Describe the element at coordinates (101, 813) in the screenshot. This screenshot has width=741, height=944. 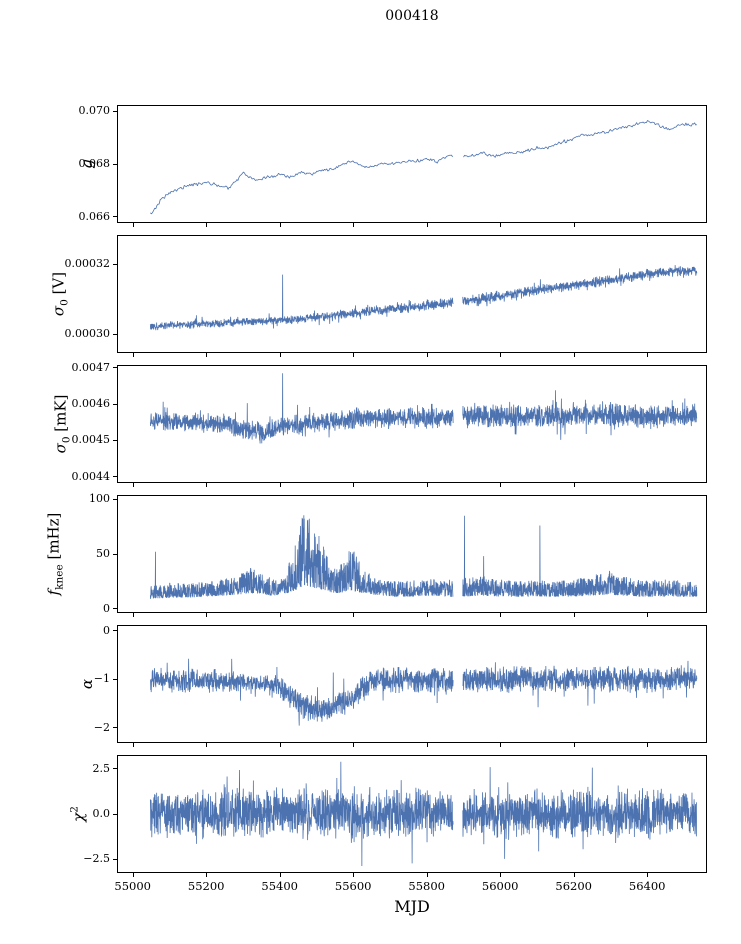
I see `y-tick-label: 0.0` at that location.